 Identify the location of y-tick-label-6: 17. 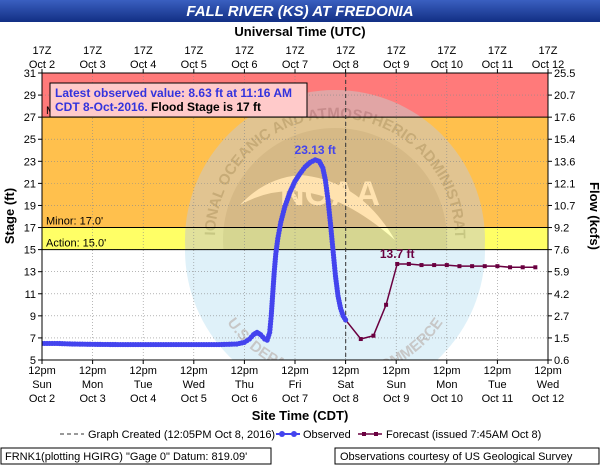
(30, 229).